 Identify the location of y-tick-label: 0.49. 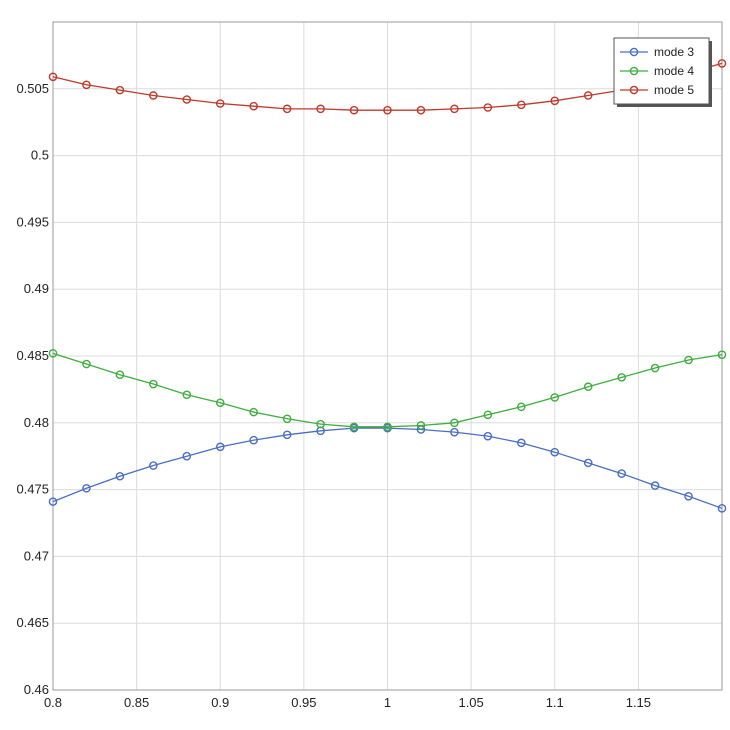
(36, 288).